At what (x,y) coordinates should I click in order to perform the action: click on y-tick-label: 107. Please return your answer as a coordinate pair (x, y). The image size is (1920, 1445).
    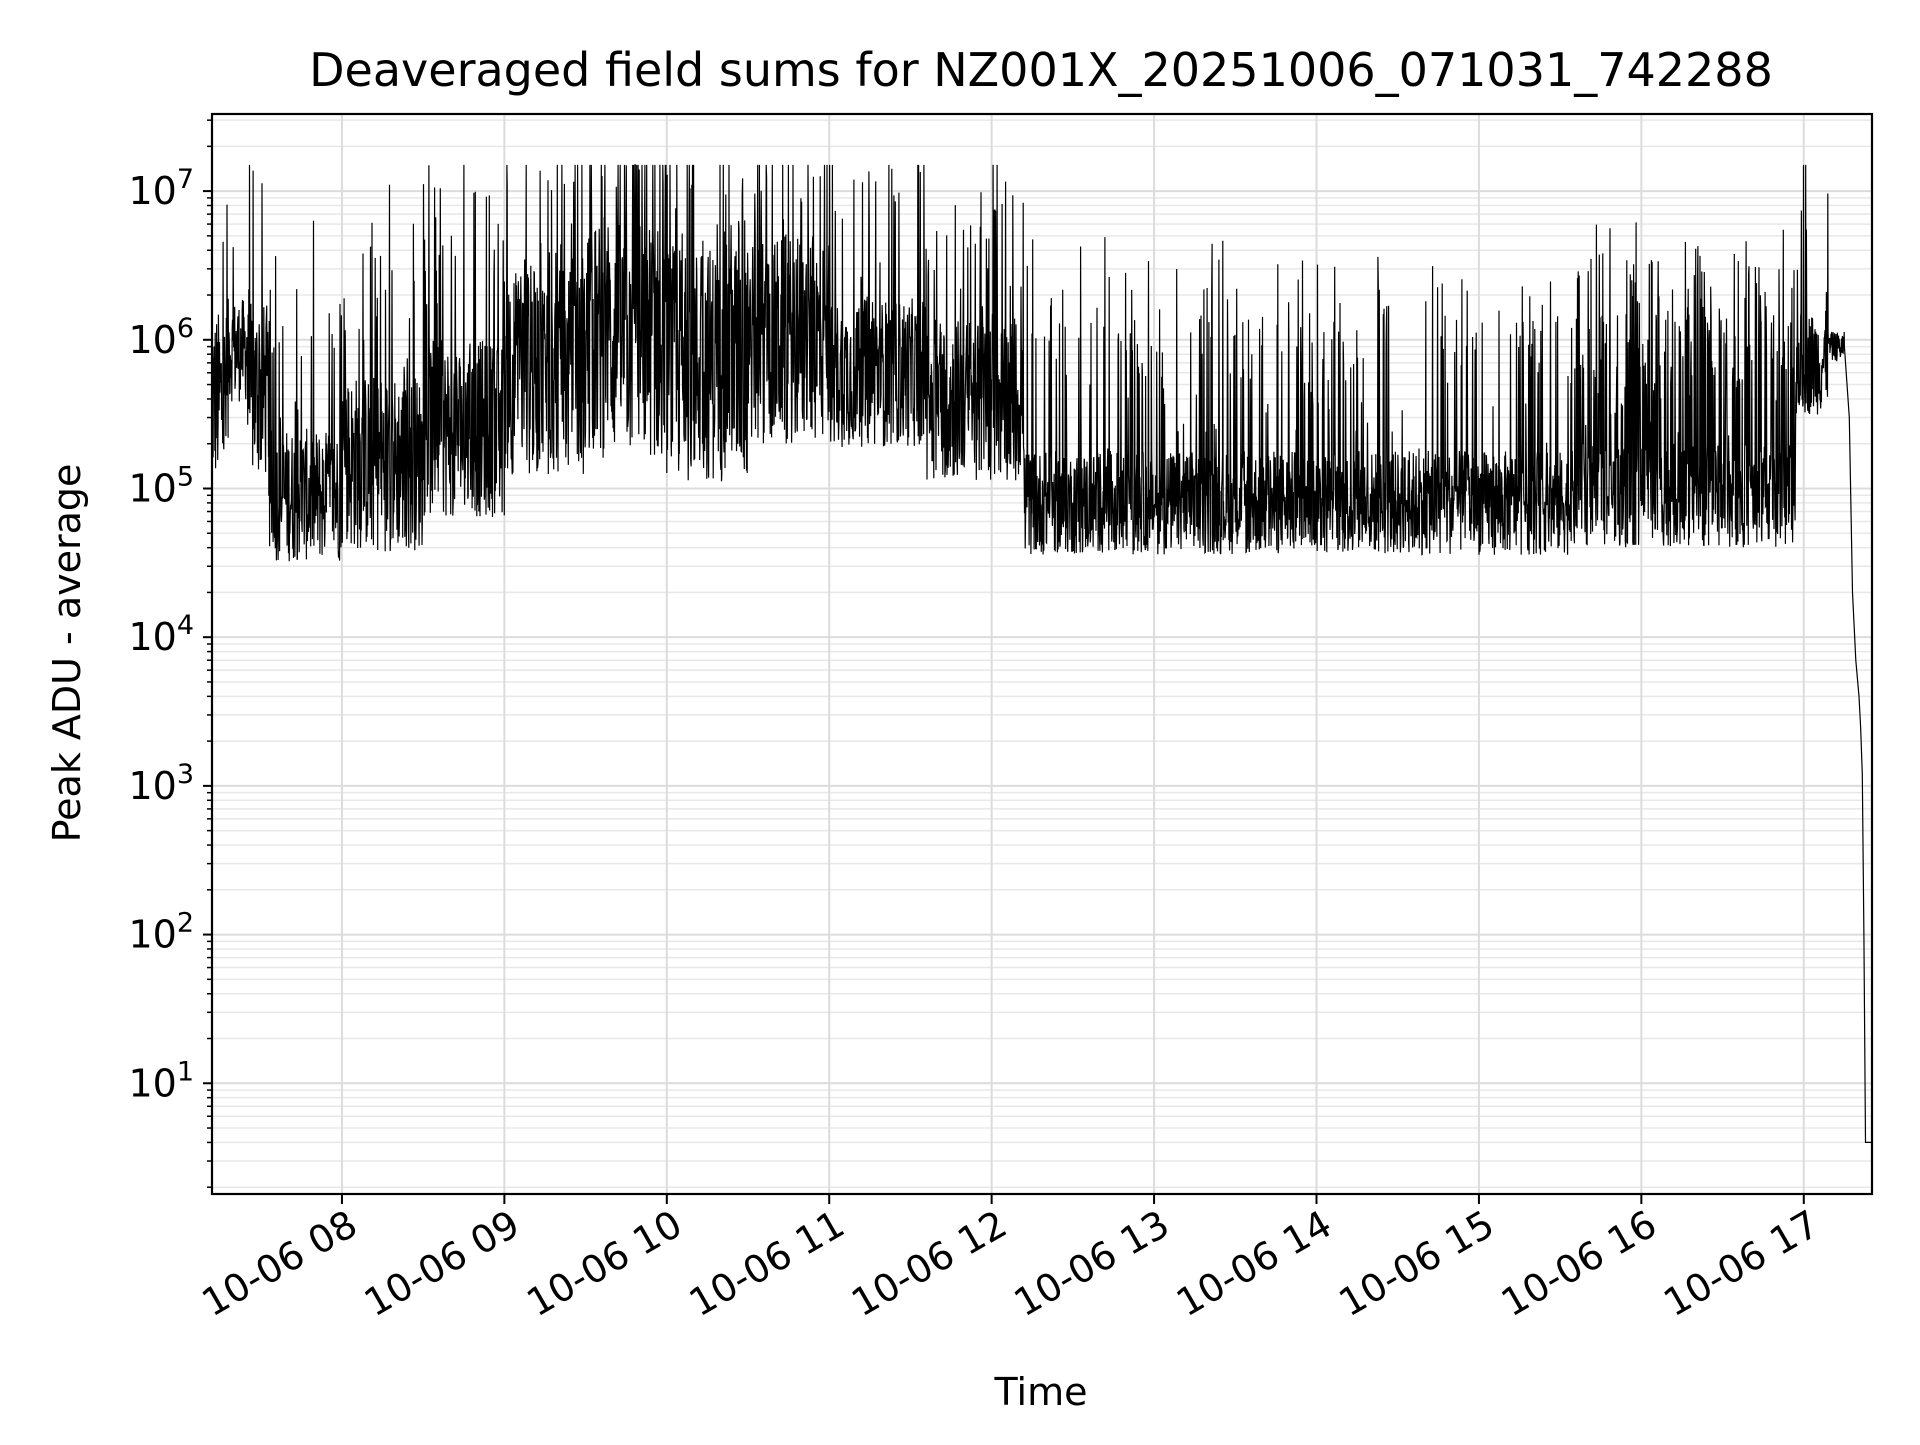
    Looking at the image, I should click on (161, 188).